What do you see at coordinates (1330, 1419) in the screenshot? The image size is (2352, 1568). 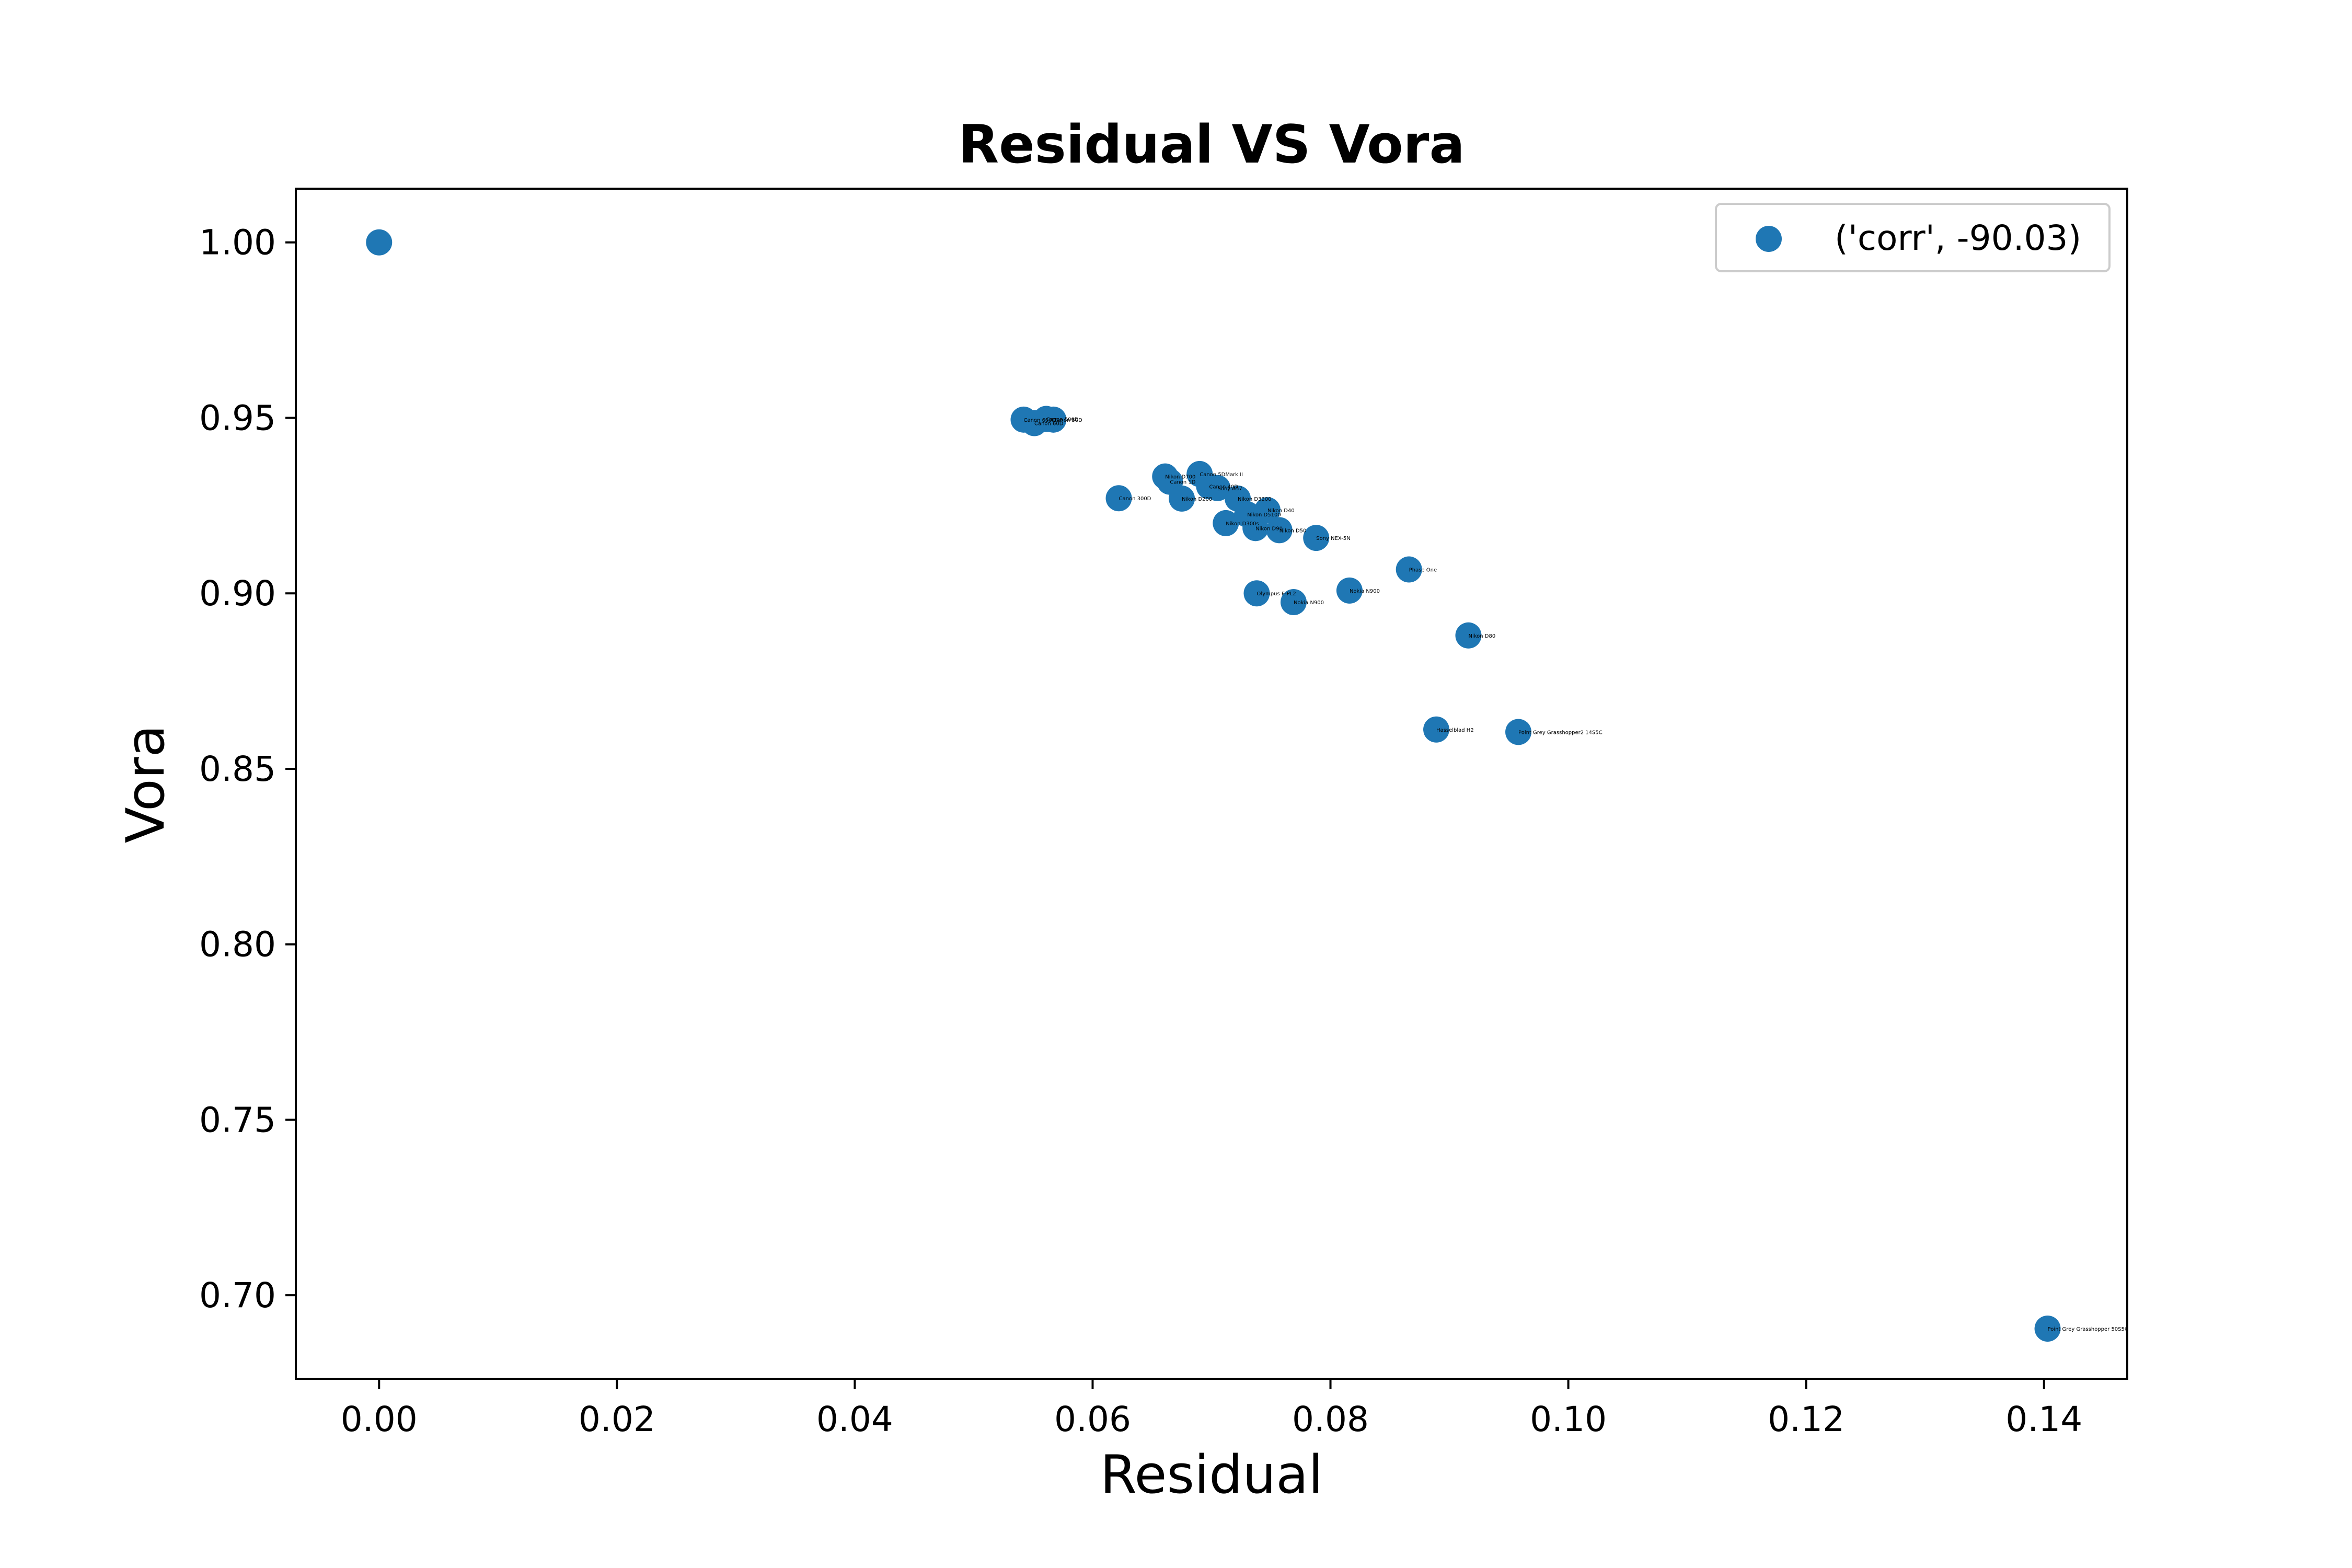 I see `x-tick-label: 0.08` at bounding box center [1330, 1419].